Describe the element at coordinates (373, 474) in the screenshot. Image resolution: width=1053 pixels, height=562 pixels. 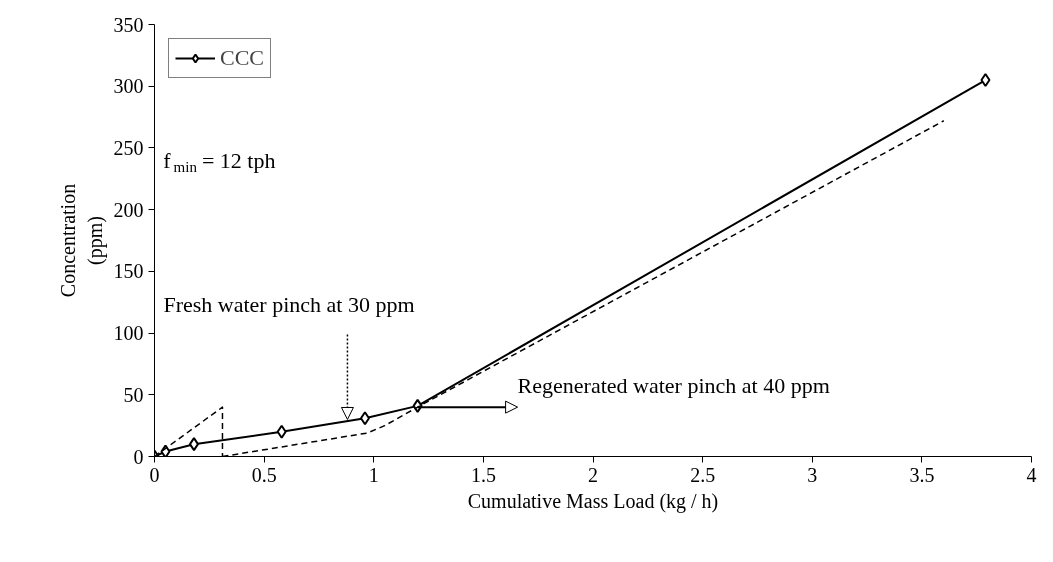
I see `x-tick-label: 1` at that location.